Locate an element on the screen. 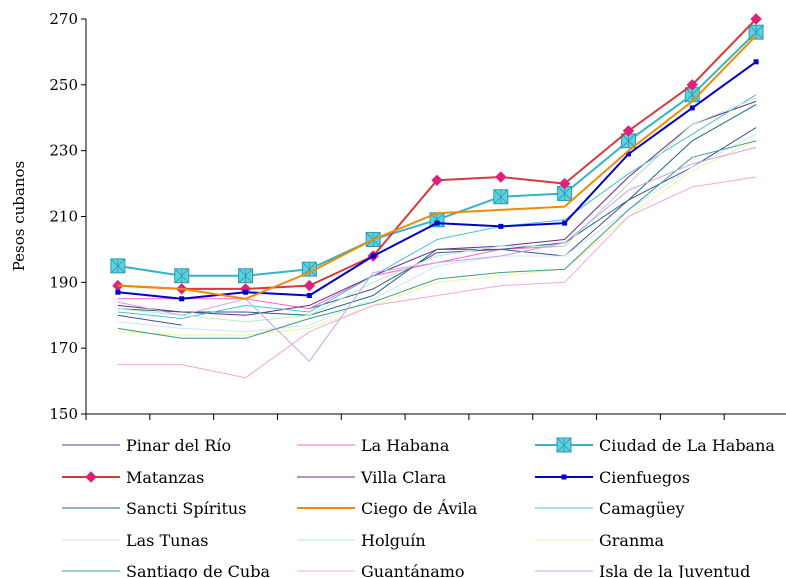  legend-item-sancti-spiritus: Sancti Spíritus is located at coordinates (154, 508).